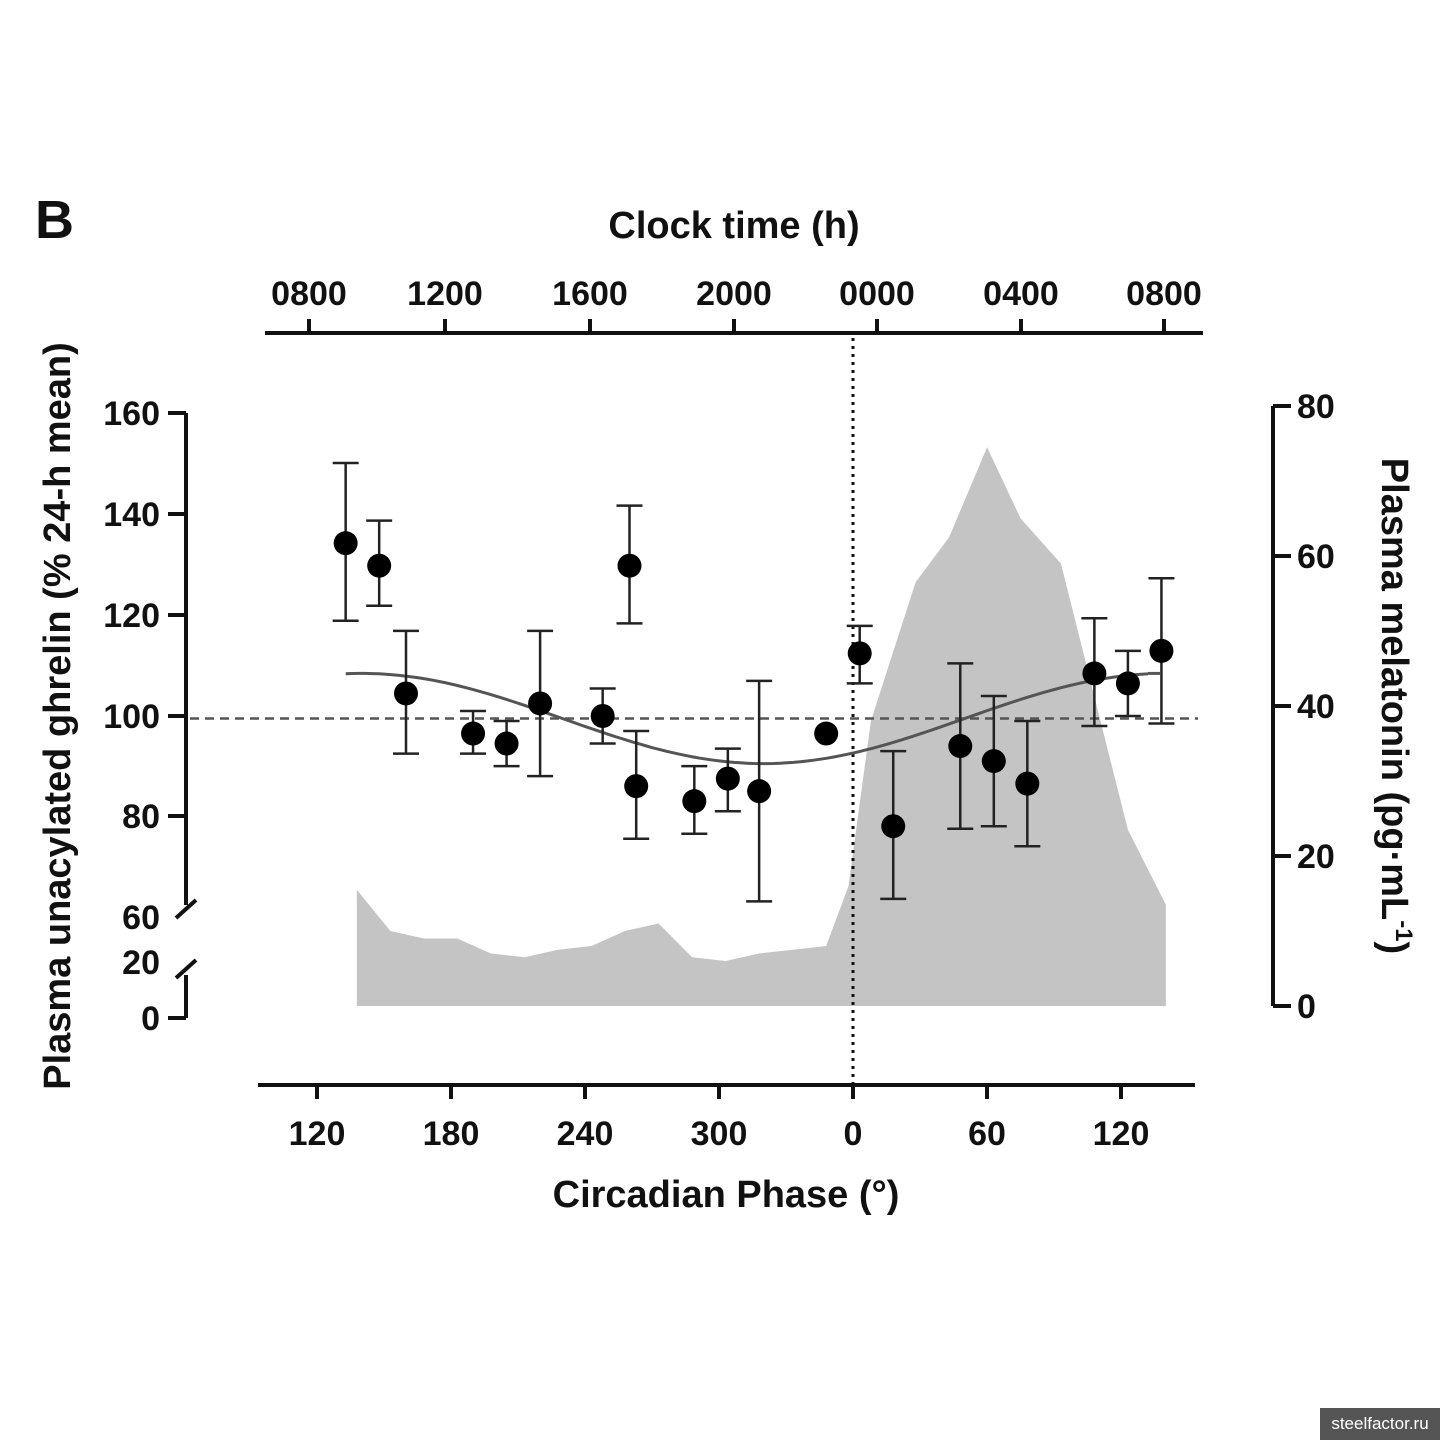  I want to click on left-tick-label: 0, so click(150, 1019).